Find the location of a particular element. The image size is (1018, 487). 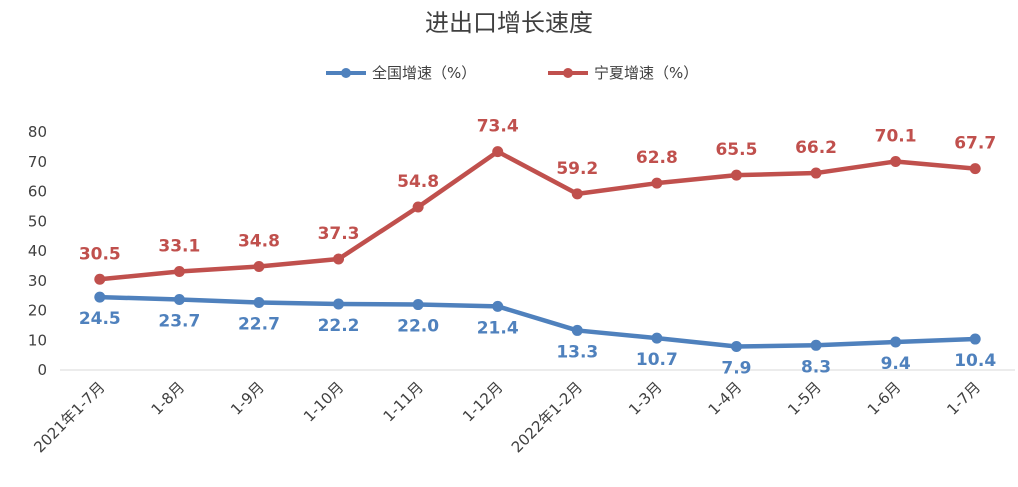

data-label: 8.3 is located at coordinates (816, 367).